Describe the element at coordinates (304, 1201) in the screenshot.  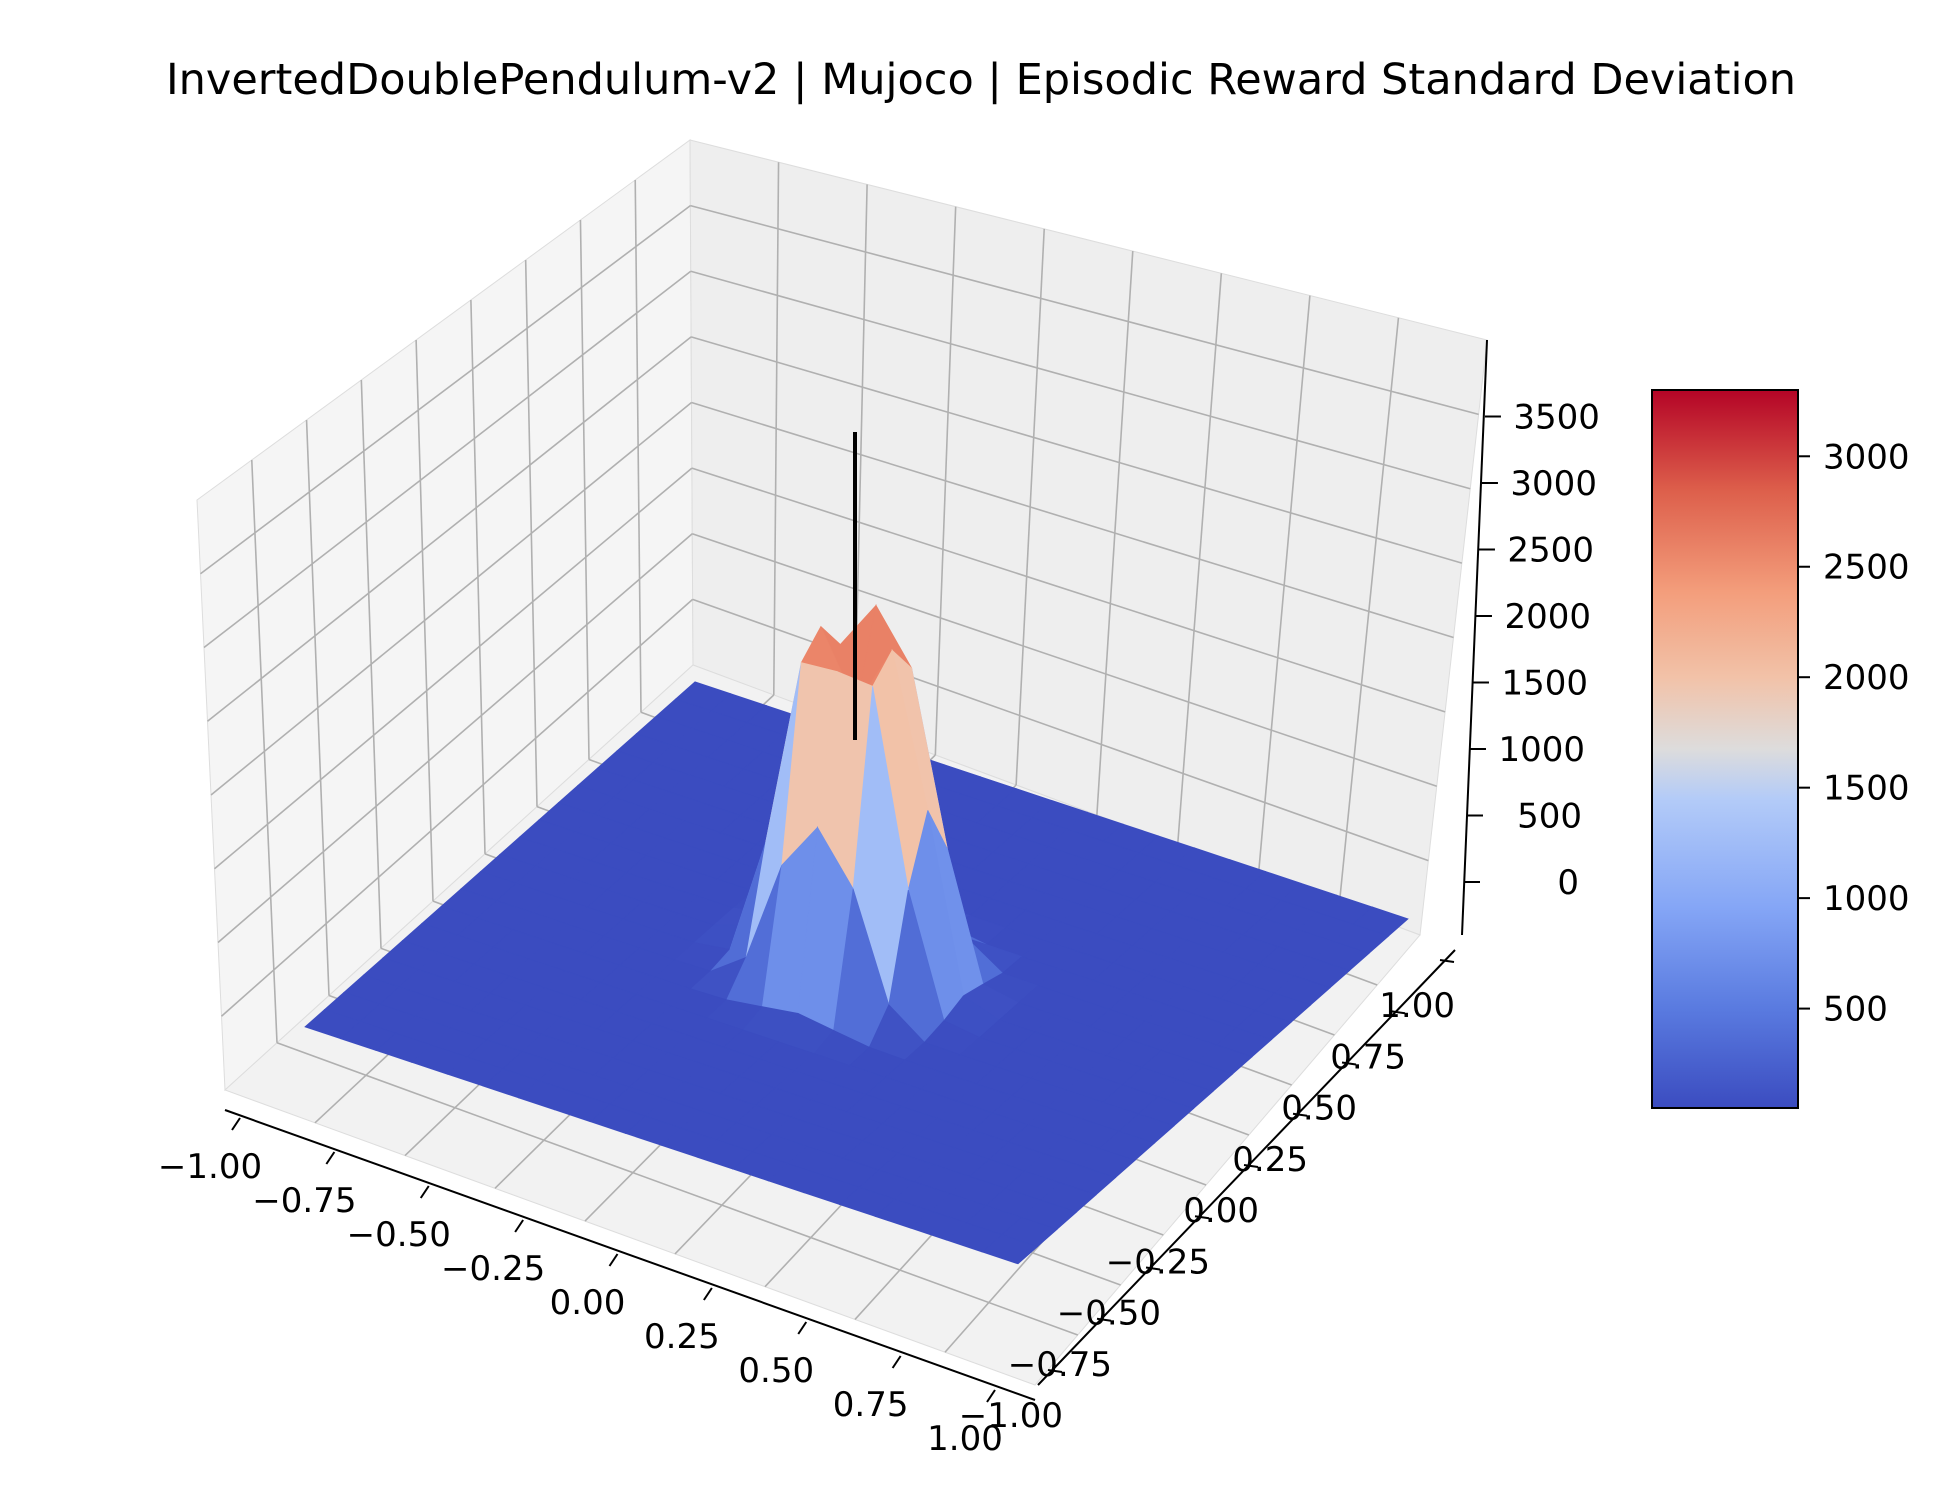
I see `x-tick-label: −0.75` at that location.